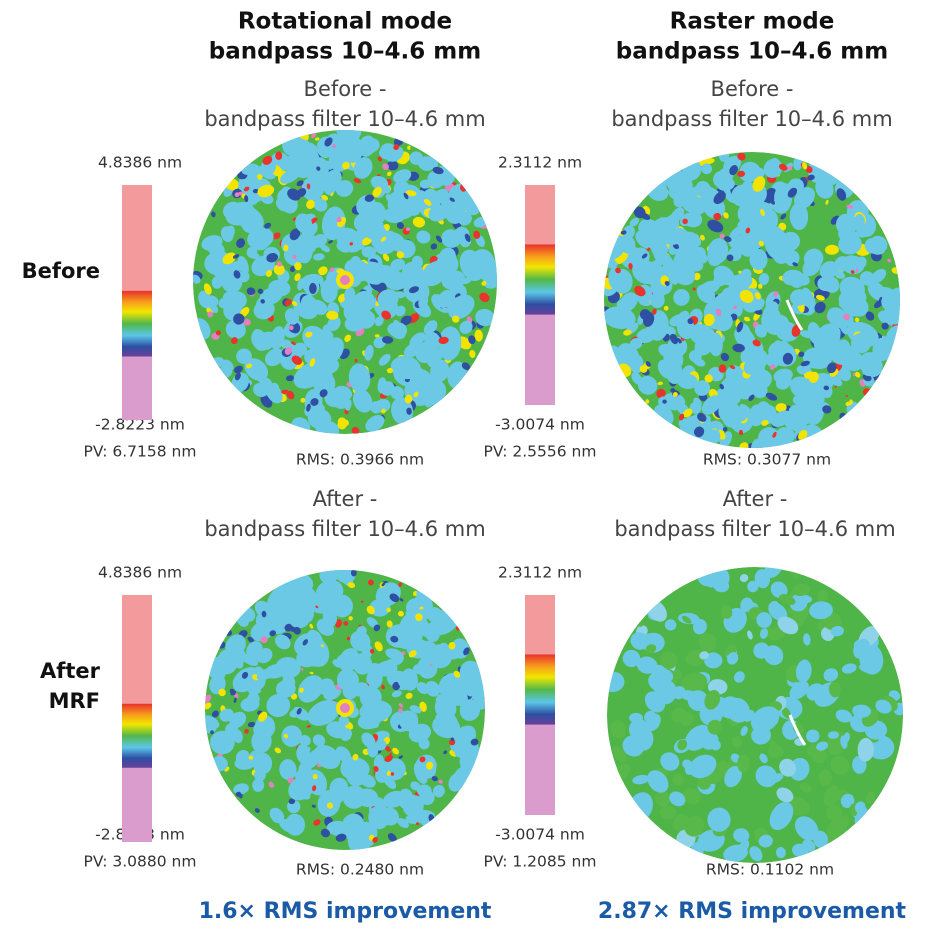 This screenshot has width=950, height=933. Describe the element at coordinates (540, 452) in the screenshot. I see `pv-value: PV: 2.5556 nm` at that location.